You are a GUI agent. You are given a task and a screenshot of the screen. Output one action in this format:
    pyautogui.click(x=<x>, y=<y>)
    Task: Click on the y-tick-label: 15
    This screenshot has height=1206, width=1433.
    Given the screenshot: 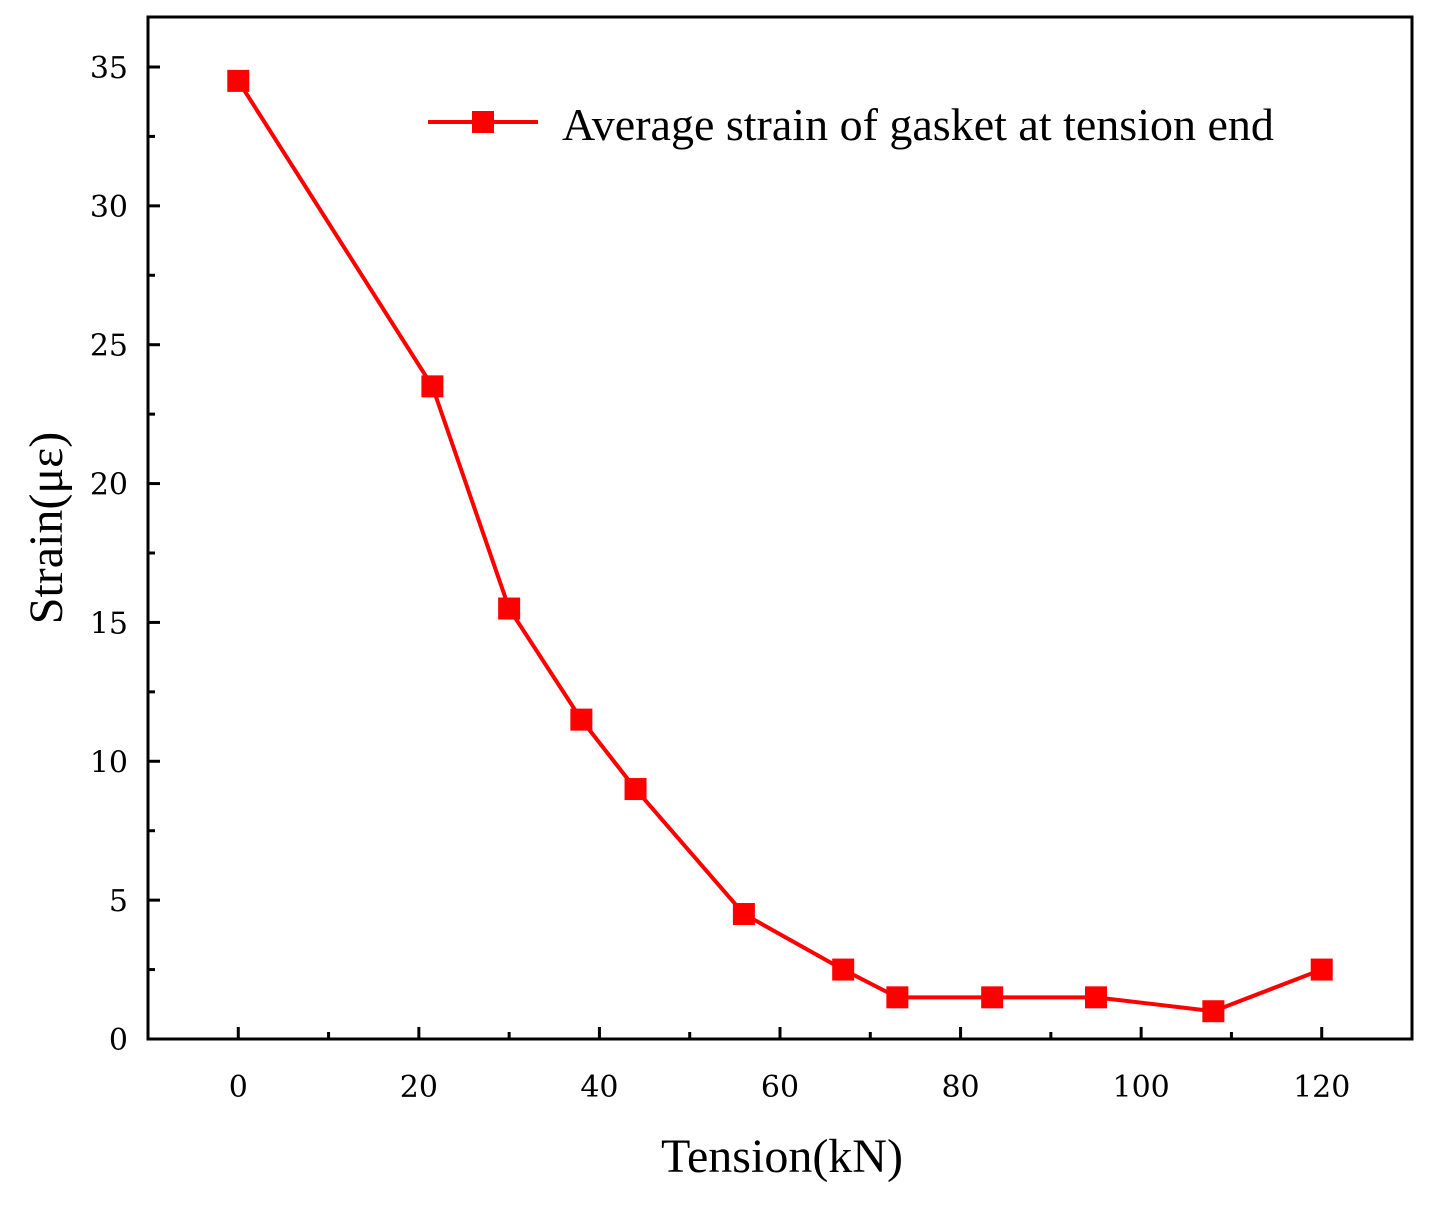 What is the action you would take?
    pyautogui.click(x=109, y=623)
    